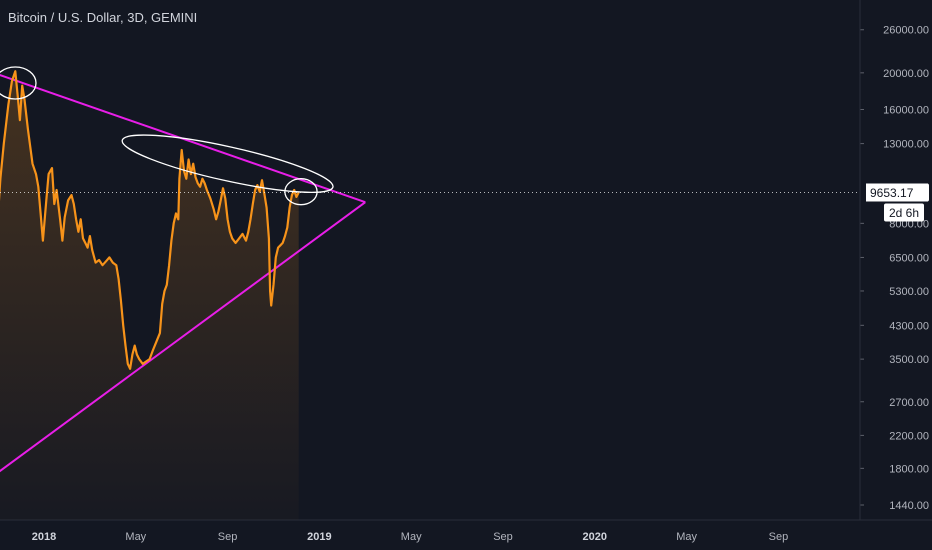  Describe the element at coordinates (892, 193) in the screenshot. I see `last-price-label: 9653.17` at that location.